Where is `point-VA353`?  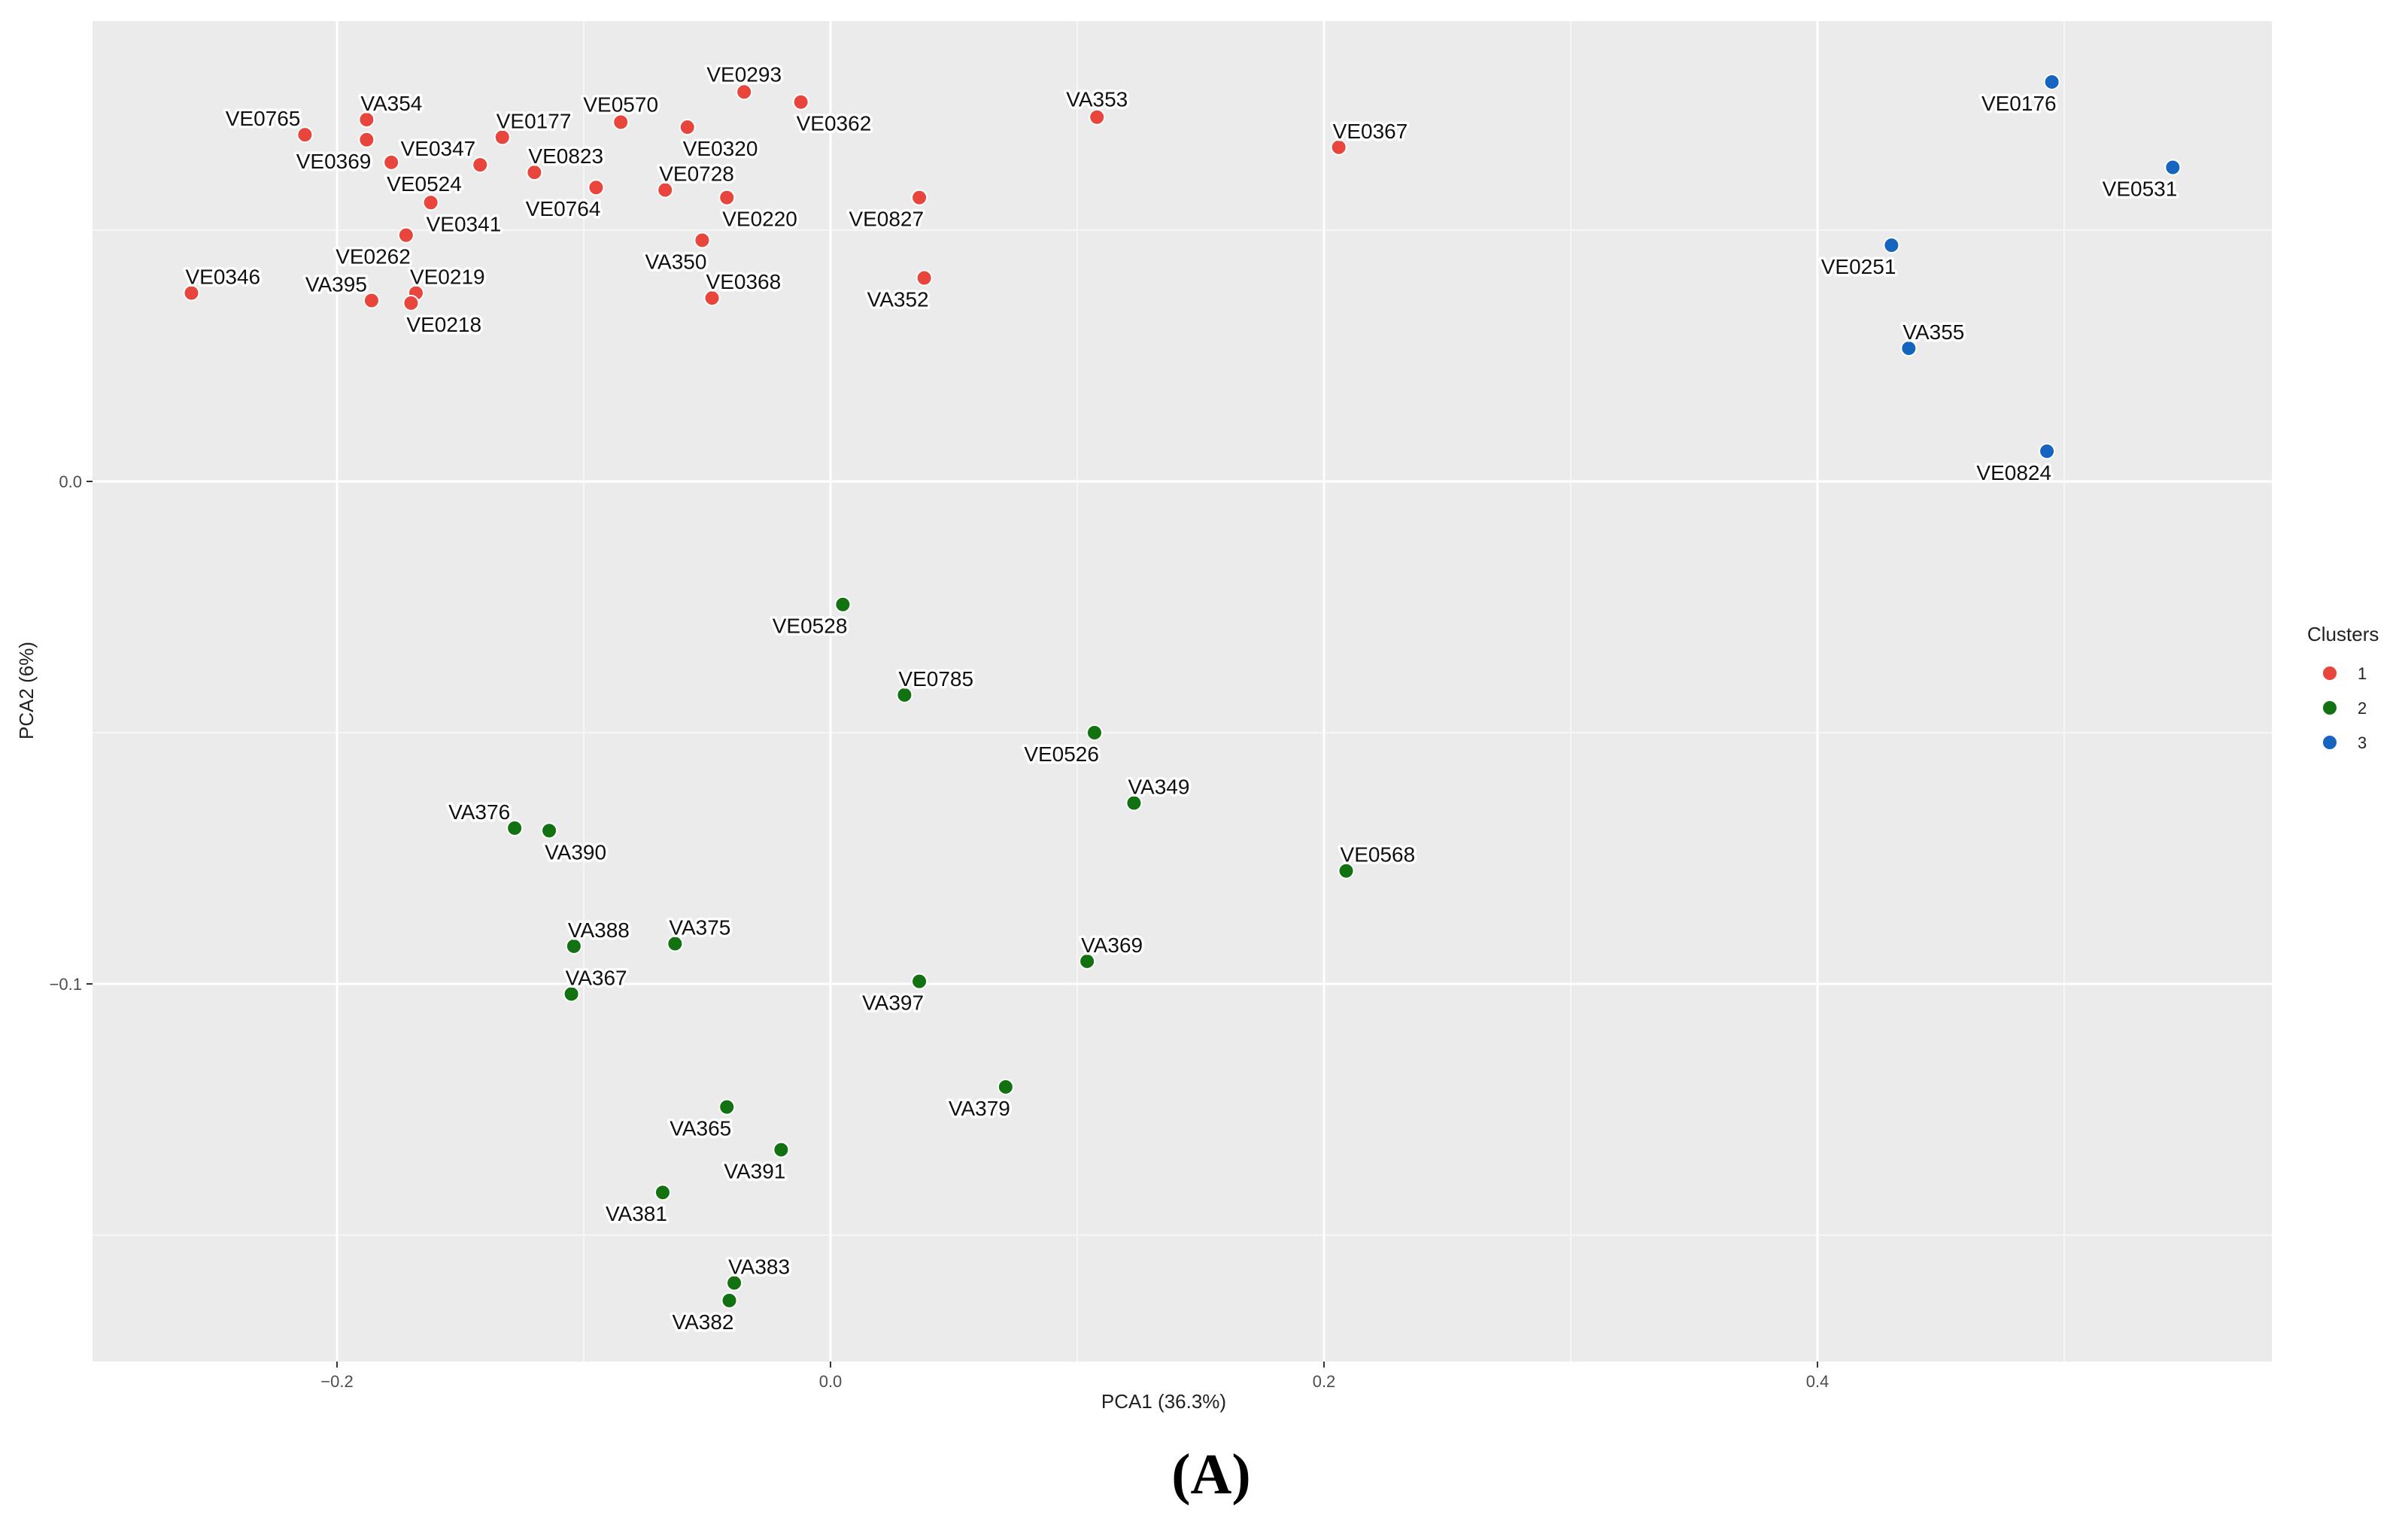
point-VA353 is located at coordinates (1097, 117).